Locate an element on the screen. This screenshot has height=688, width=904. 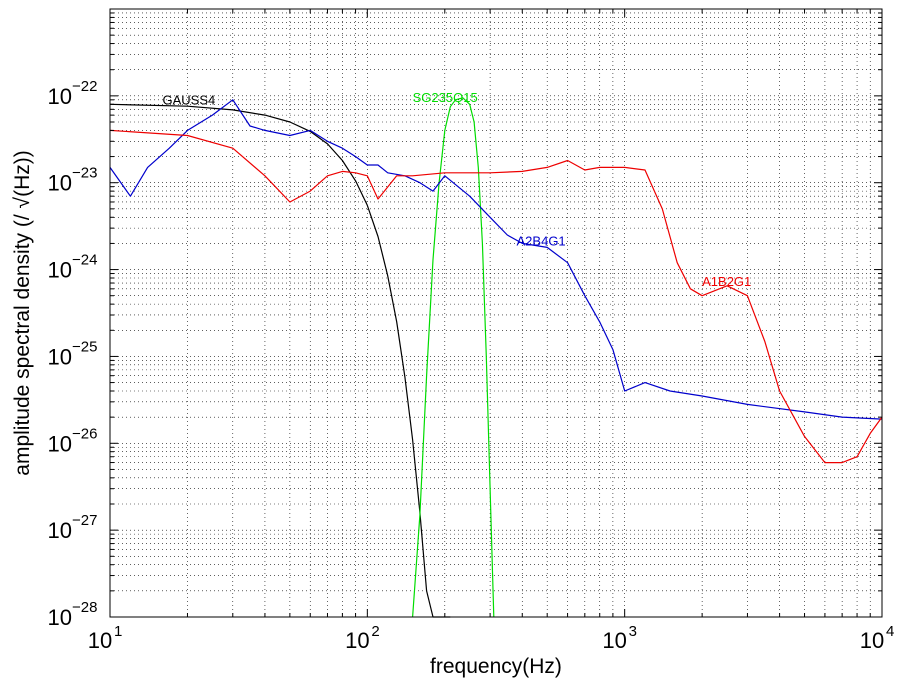
y-axis-title: amplitude spectral density (/ √(Hz)) is located at coordinates (22, 312).